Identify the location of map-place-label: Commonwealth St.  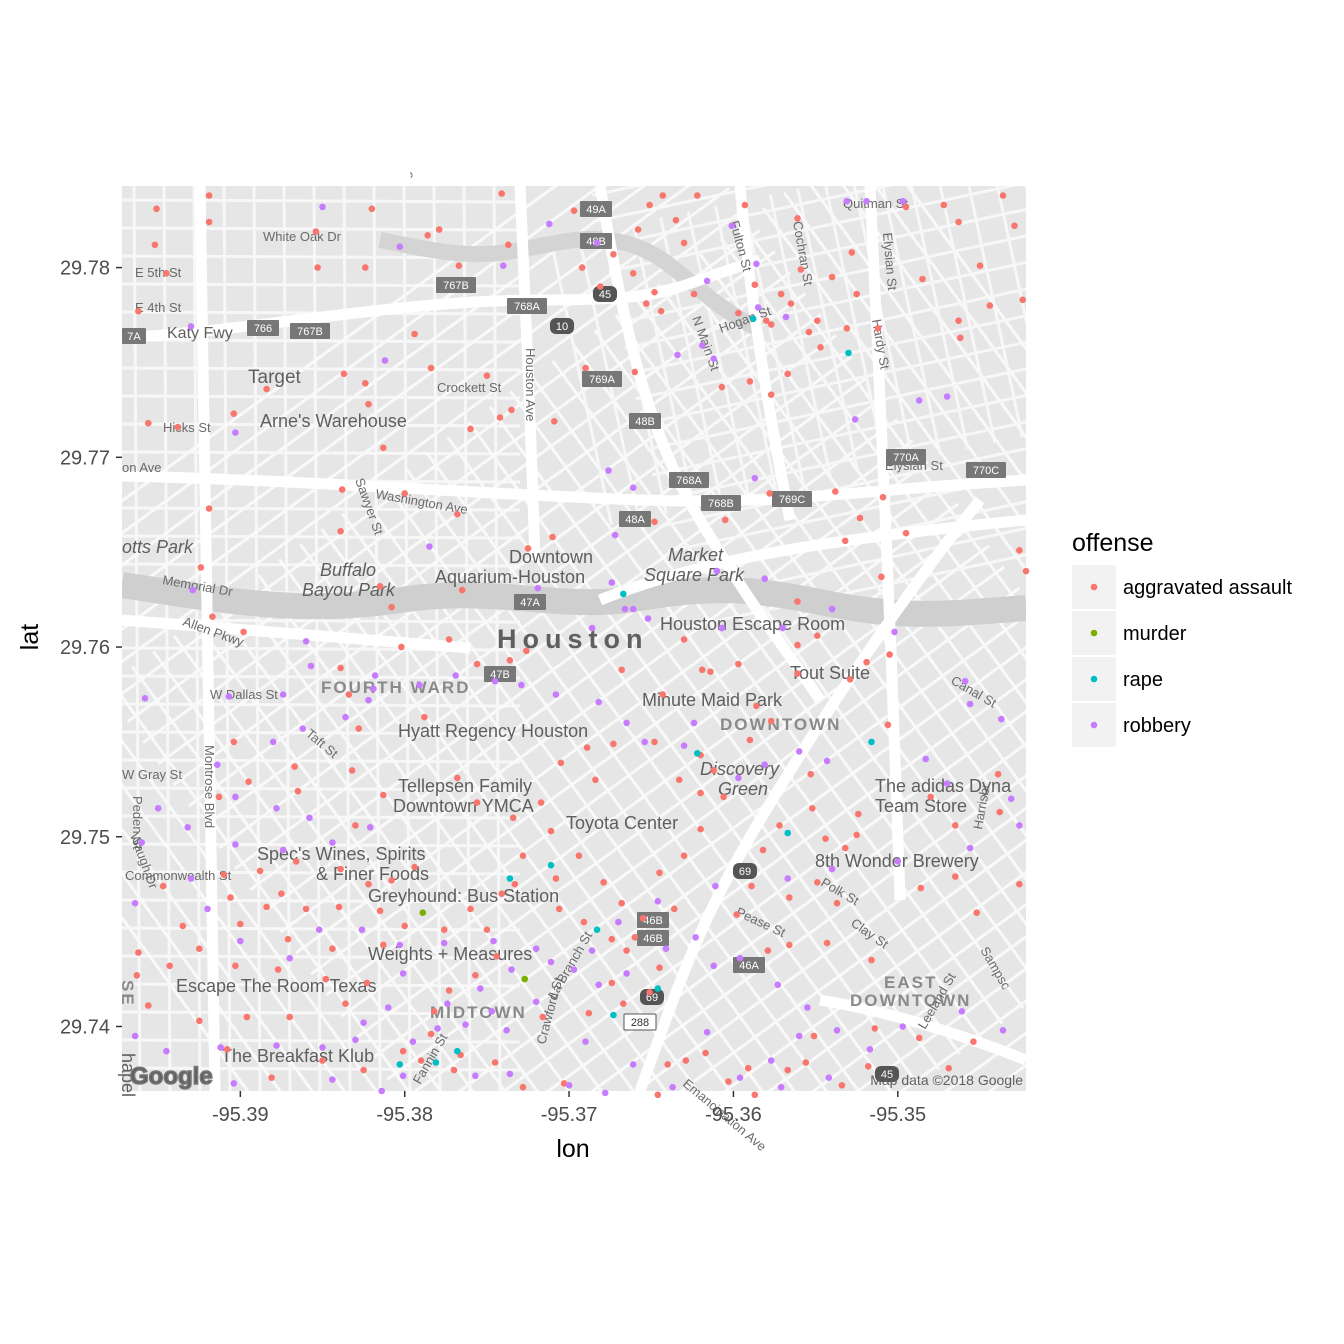
(178, 875).